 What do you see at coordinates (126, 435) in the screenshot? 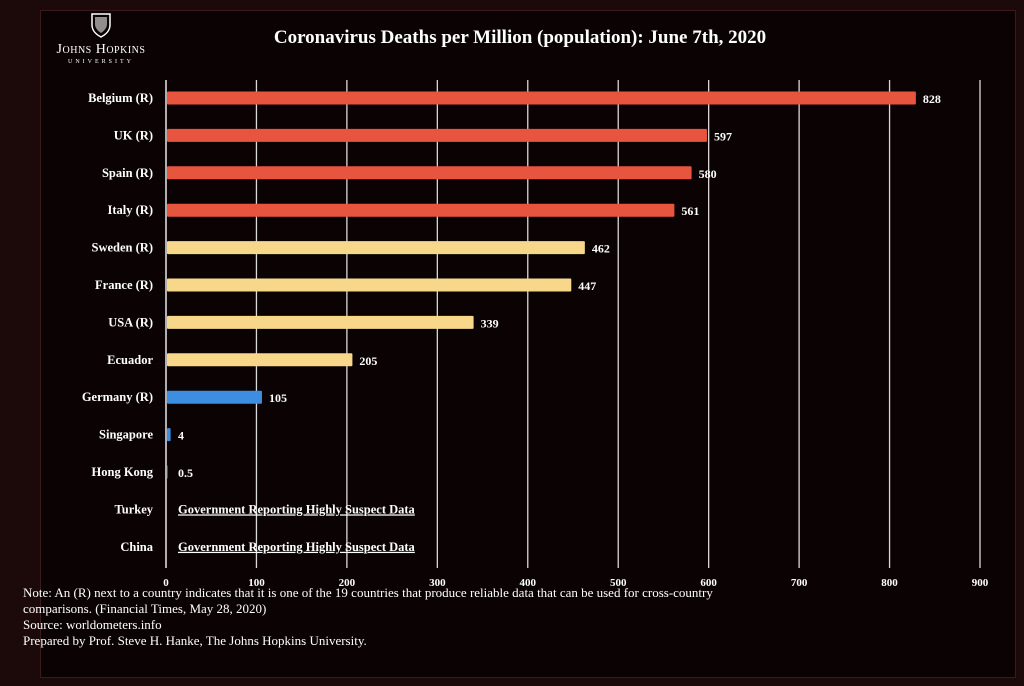
I see `y-tick-label: Singapore` at bounding box center [126, 435].